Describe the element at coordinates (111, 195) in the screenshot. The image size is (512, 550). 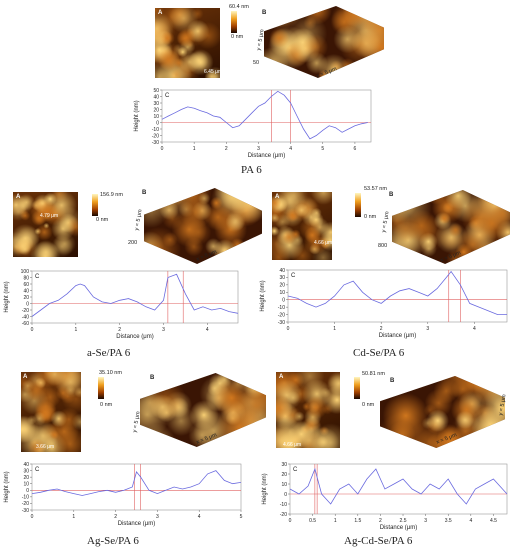
I see `colorbar-max-label: 156.9 nm` at that location.